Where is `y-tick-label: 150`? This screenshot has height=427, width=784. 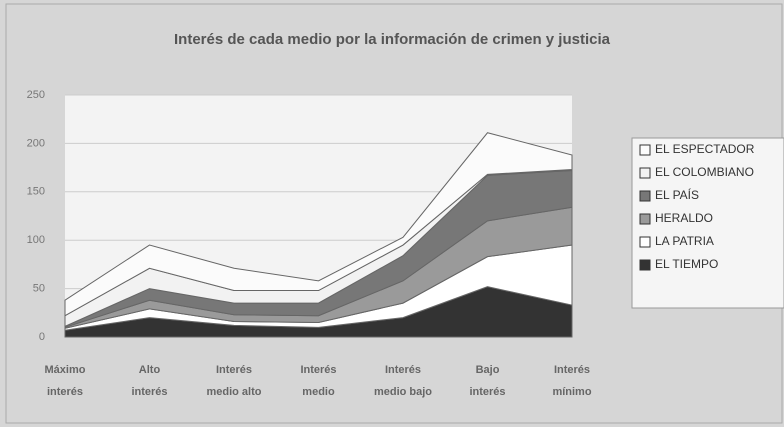 y-tick-label: 150 is located at coordinates (36, 192).